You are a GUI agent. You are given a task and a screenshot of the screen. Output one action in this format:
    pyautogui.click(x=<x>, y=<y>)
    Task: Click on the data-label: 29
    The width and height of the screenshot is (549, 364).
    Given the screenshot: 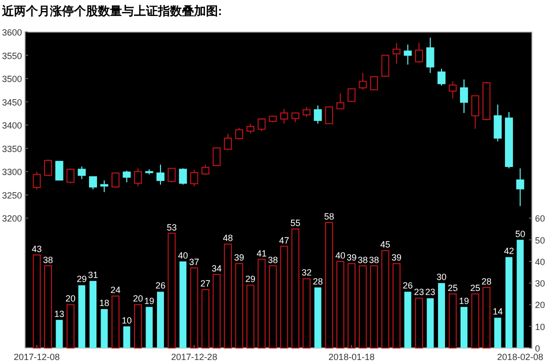 What is the action you would take?
    pyautogui.click(x=250, y=279)
    